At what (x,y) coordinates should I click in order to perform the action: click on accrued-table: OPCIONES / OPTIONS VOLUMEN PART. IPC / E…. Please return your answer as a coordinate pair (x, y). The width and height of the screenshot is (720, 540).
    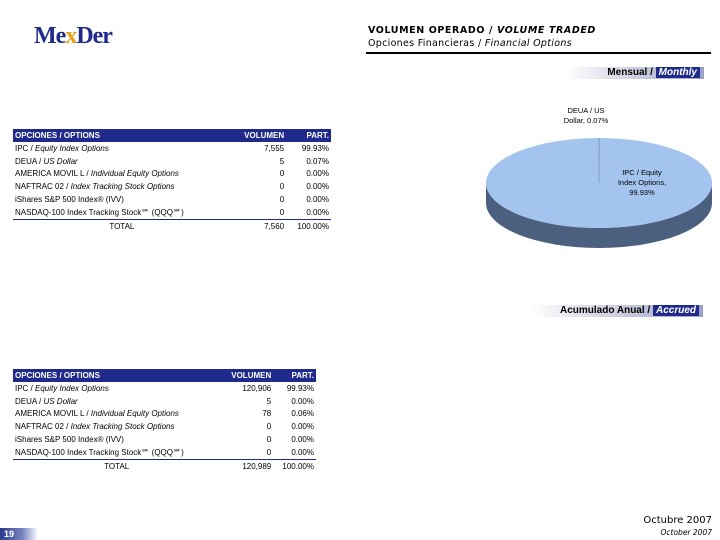
    Looking at the image, I should click on (164, 421).